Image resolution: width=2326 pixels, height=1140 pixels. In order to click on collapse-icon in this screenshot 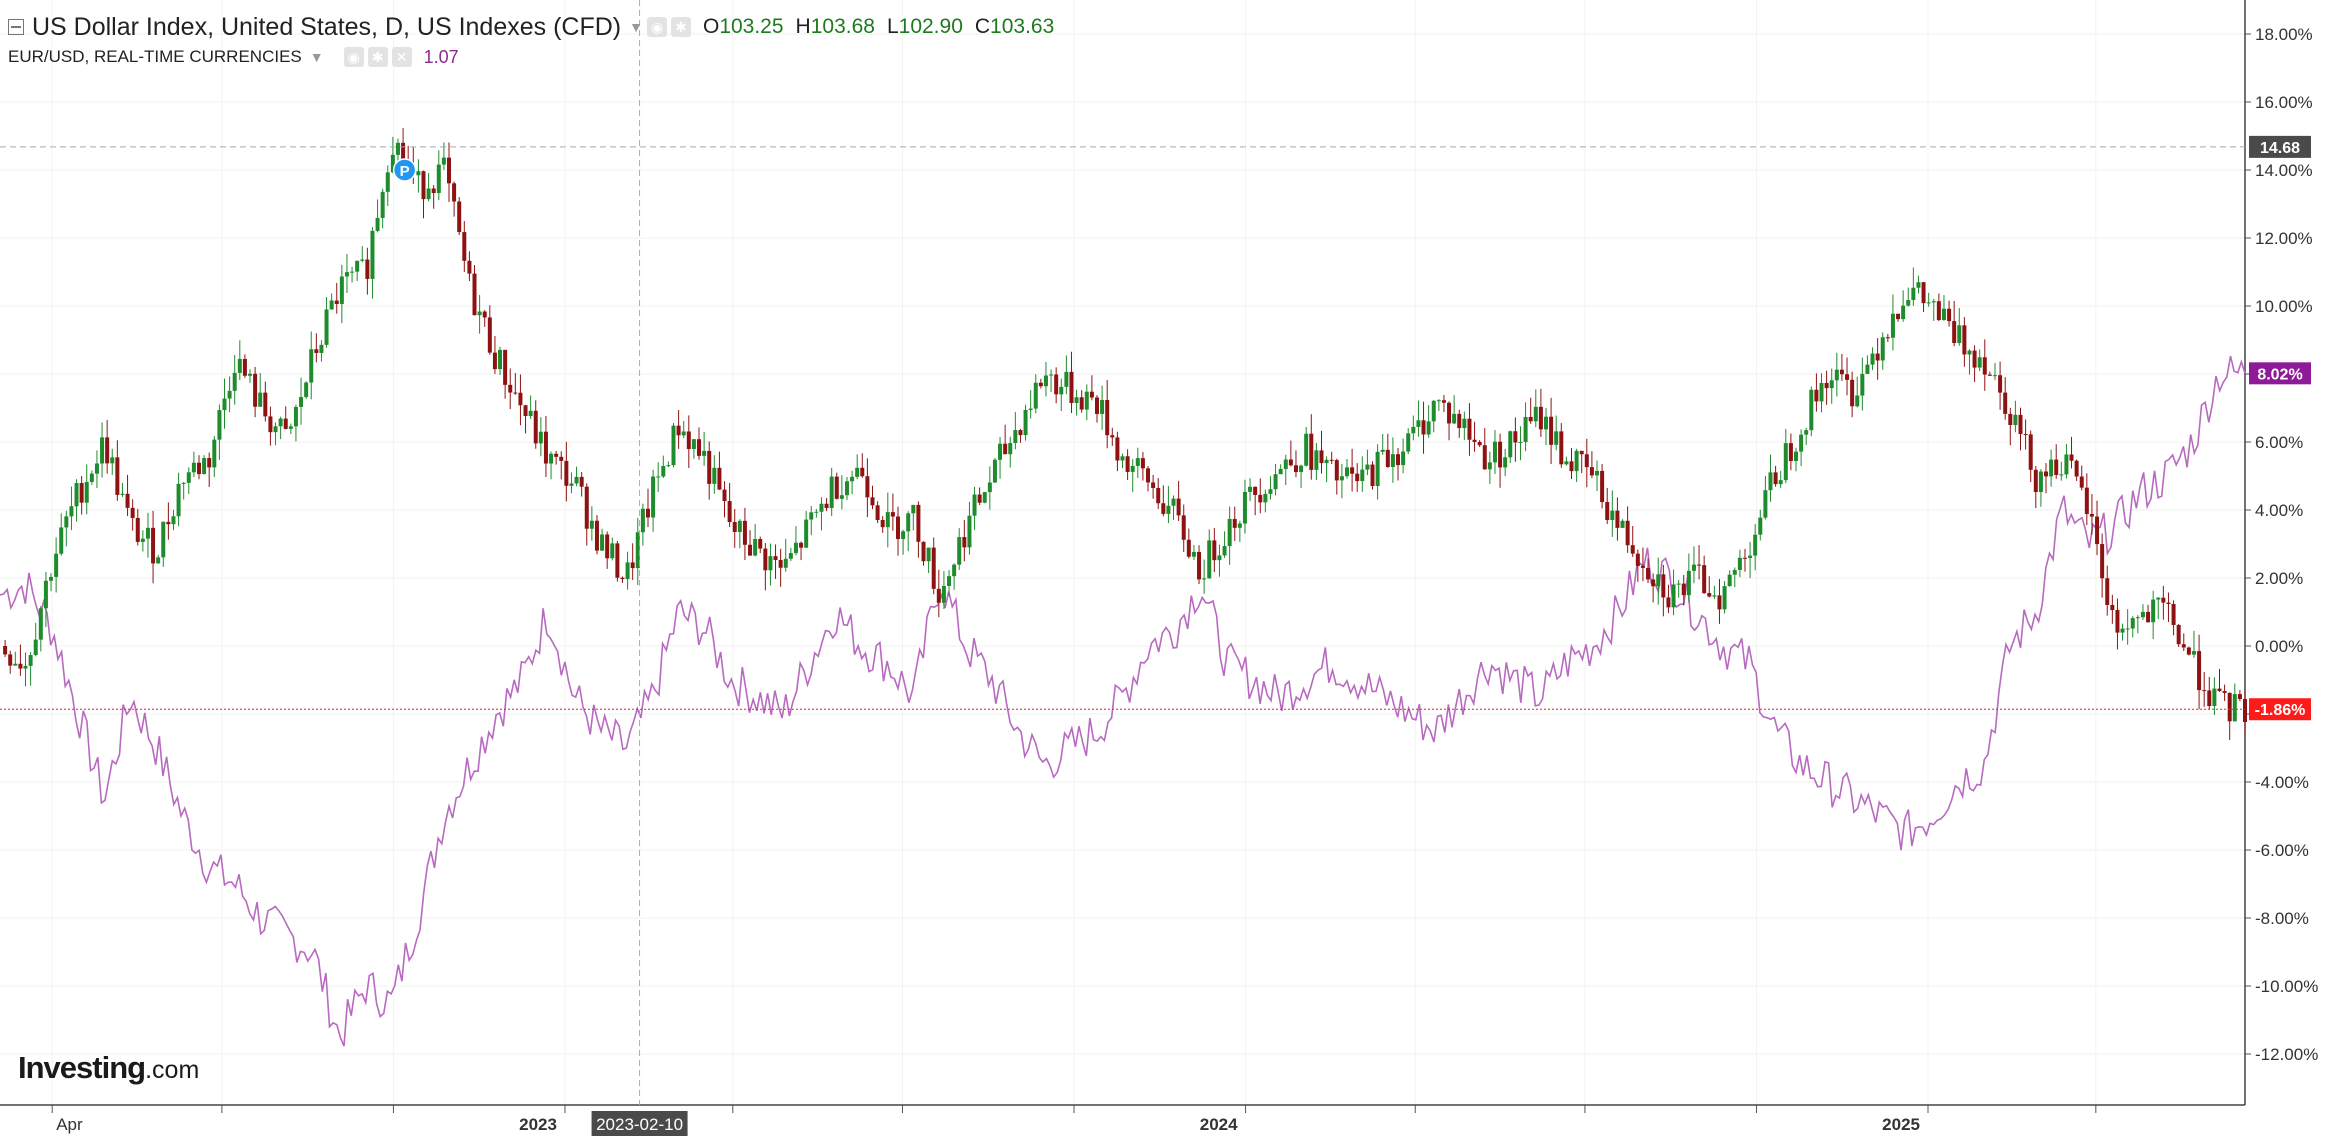, I will do `click(16, 27)`.